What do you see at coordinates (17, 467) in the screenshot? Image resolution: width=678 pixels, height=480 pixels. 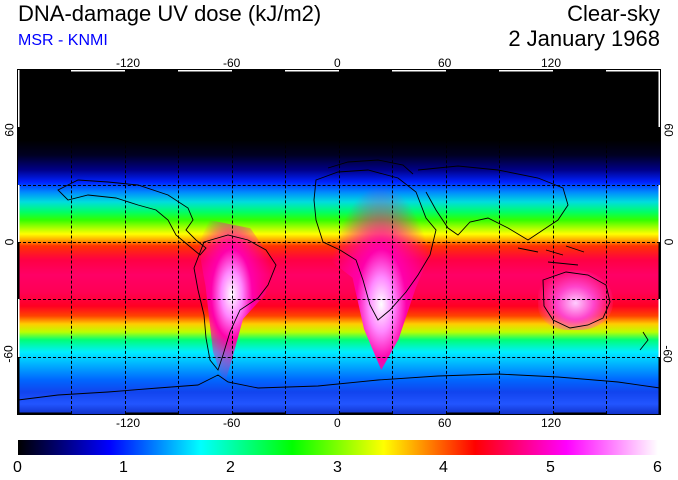 I see `colorbar-label-0: 0` at bounding box center [17, 467].